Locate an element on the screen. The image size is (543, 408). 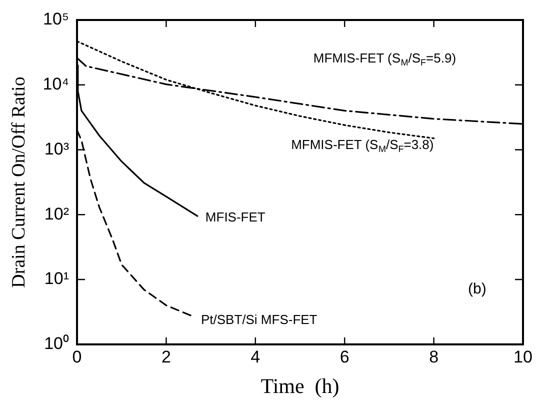
y-tick-label: 10¹ is located at coordinates (57, 278).